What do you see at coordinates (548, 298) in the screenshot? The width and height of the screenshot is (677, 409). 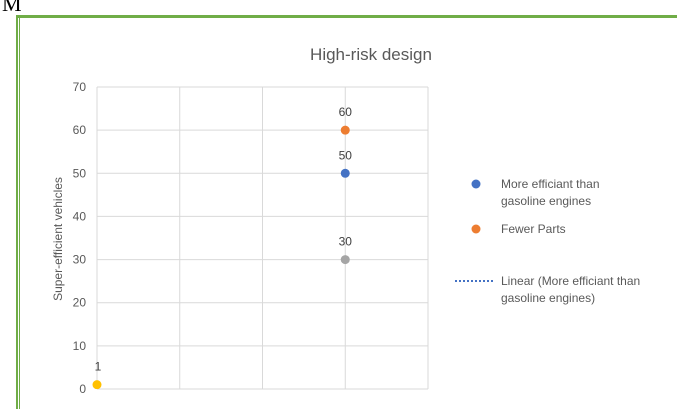 I see `legend-label: gasoline engines)` at bounding box center [548, 298].